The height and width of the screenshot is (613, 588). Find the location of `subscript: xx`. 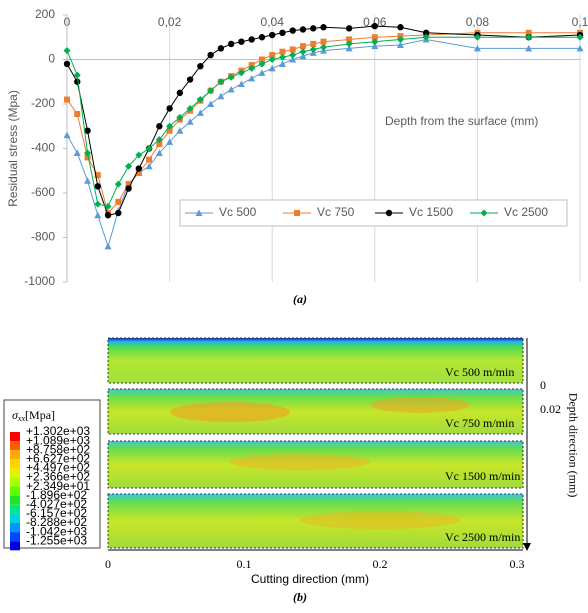

subscript: xx is located at coordinates (21, 418).